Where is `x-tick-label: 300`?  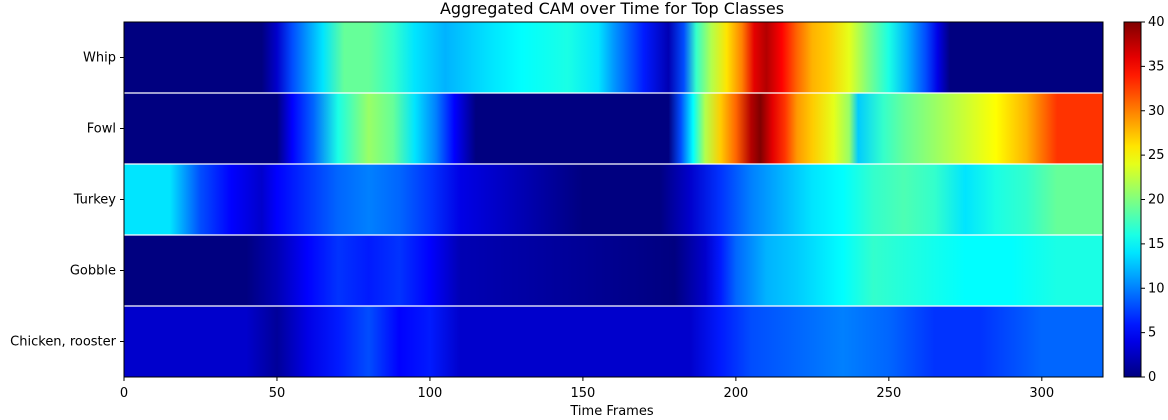 x-tick-label: 300 is located at coordinates (1041, 393).